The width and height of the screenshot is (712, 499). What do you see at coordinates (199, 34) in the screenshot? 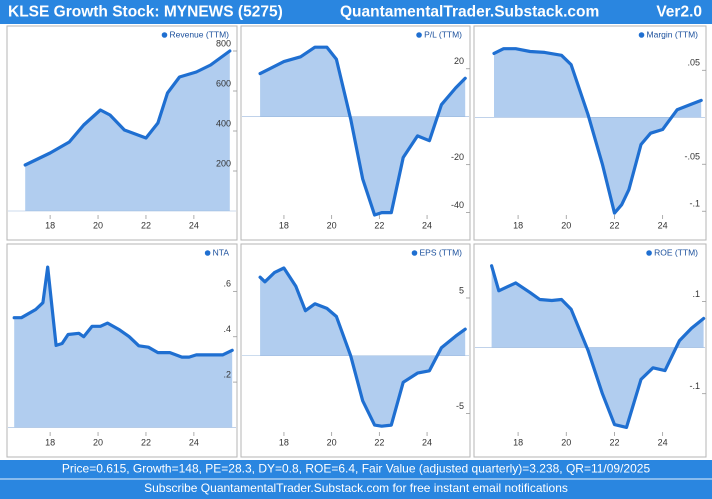
I see `legend-label: Revenue (TTM)` at bounding box center [199, 34].